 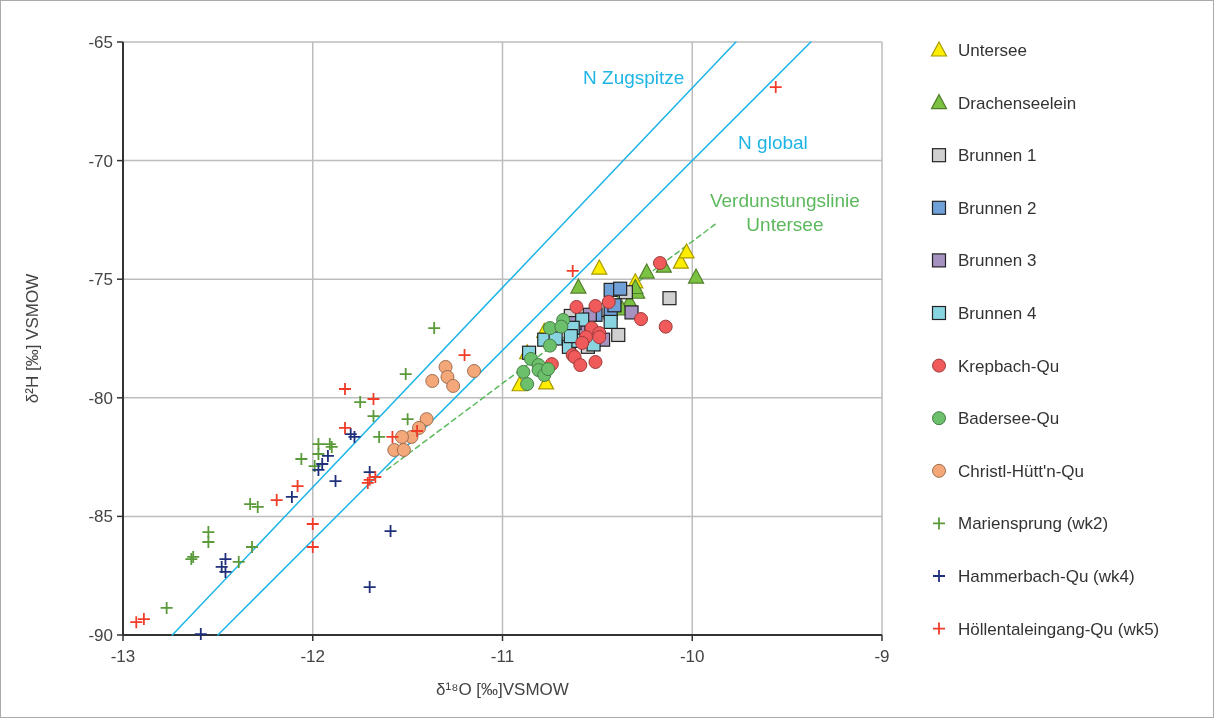 I want to click on x-tick-label: -9, so click(x=882, y=656).